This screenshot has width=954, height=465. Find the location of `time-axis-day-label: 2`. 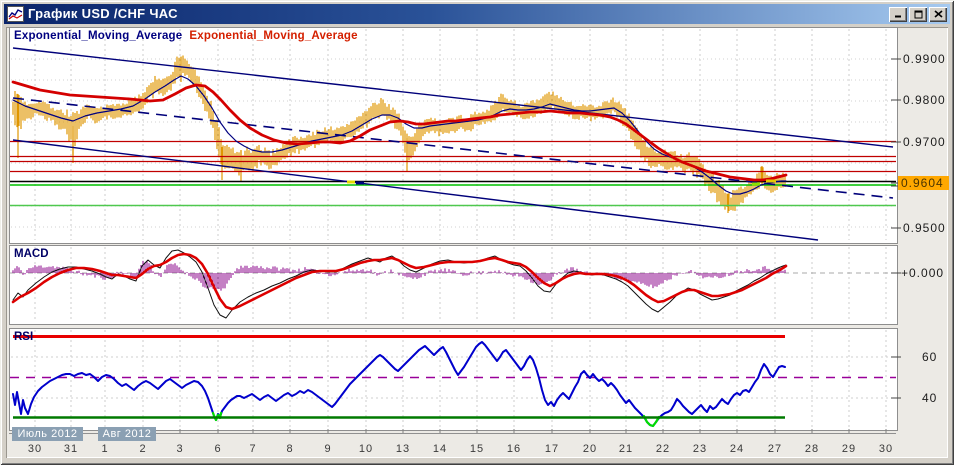

time-axis-day-label: 2 is located at coordinates (143, 449).